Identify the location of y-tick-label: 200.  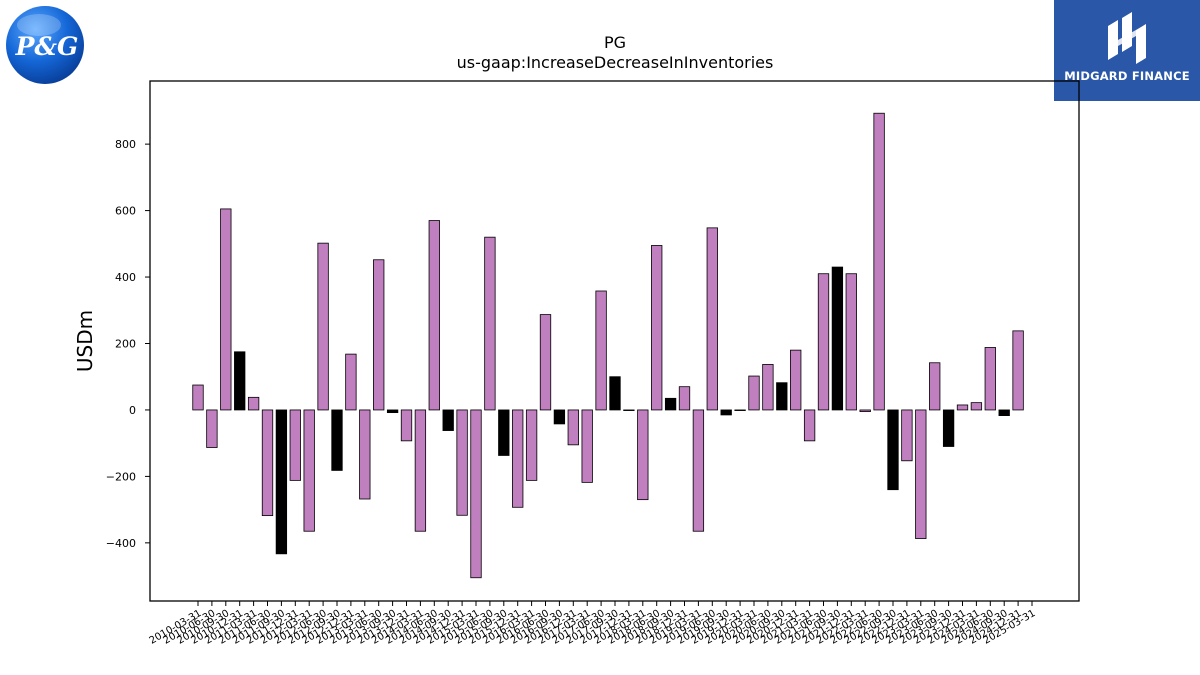
(125, 343).